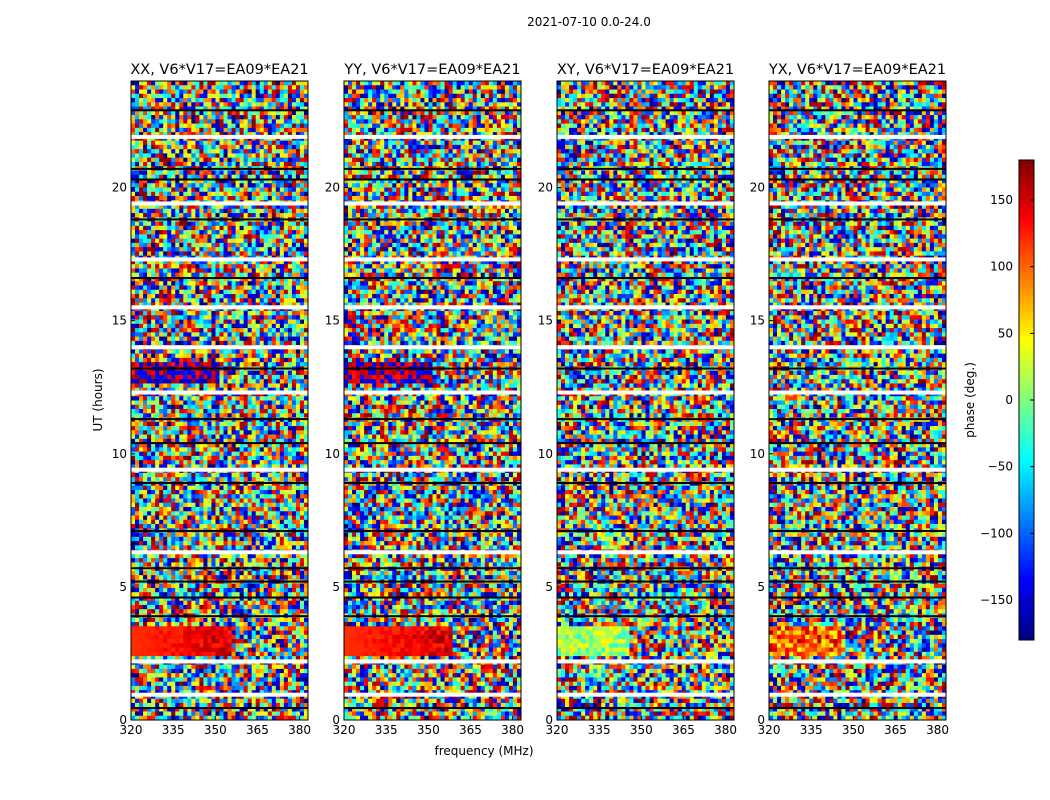  I want to click on x-axis-label: frequency (MHz), so click(483, 751).